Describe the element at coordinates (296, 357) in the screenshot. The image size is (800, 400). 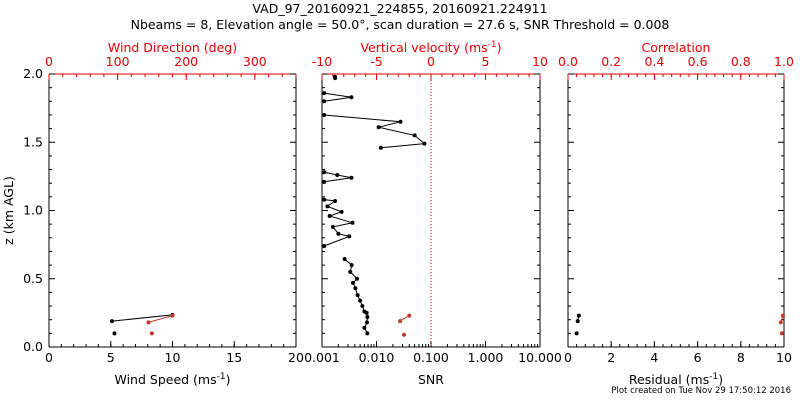
I see `wind-panel-x-tick-label: 20` at that location.